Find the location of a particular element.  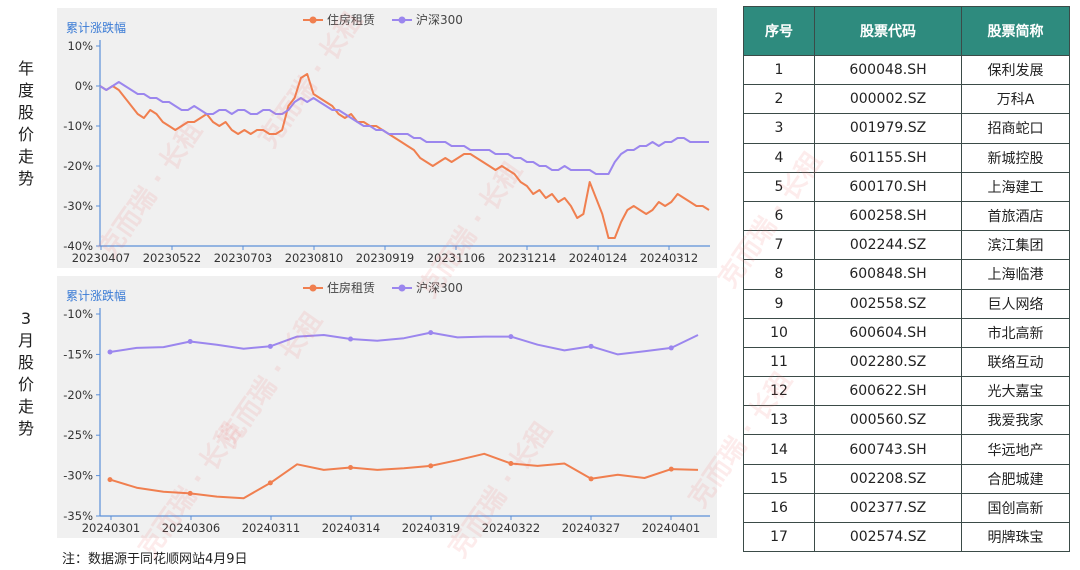

cell-stock-code: 600604.SH is located at coordinates (888, 332).